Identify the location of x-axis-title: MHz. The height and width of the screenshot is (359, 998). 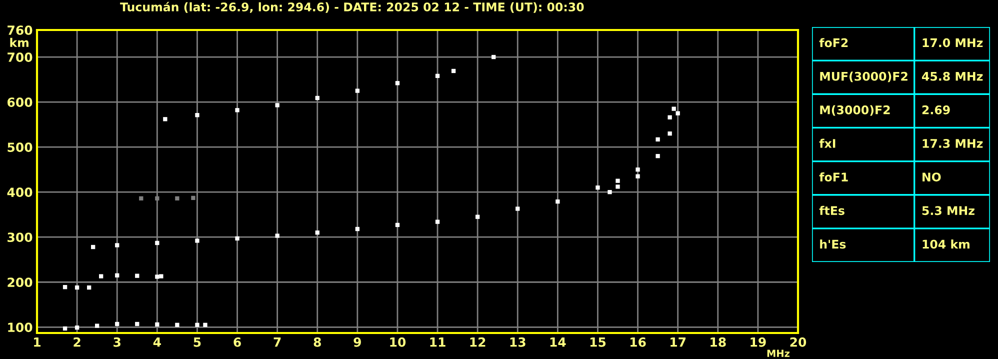
(778, 353).